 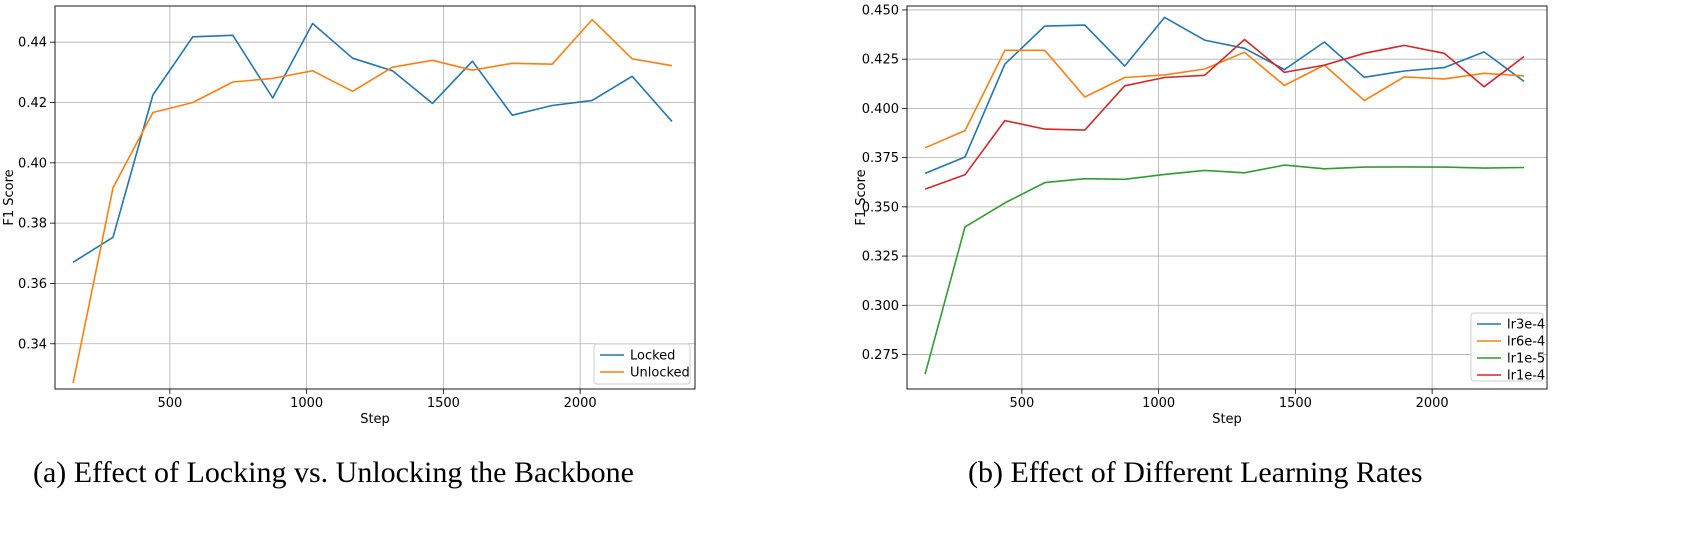 I want to click on y-tick-label: 0.36, so click(x=32, y=284).